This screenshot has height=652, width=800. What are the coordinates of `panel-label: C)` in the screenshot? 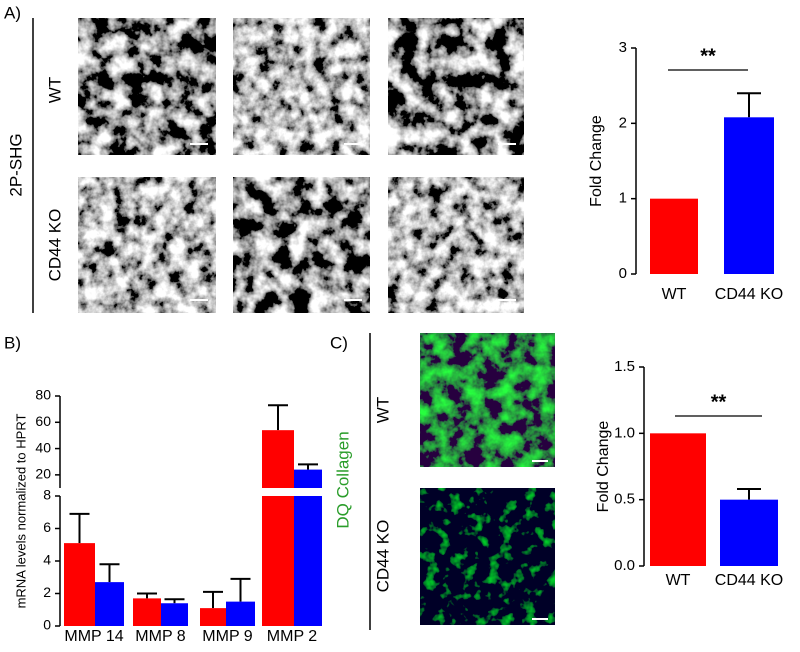 It's located at (339, 342).